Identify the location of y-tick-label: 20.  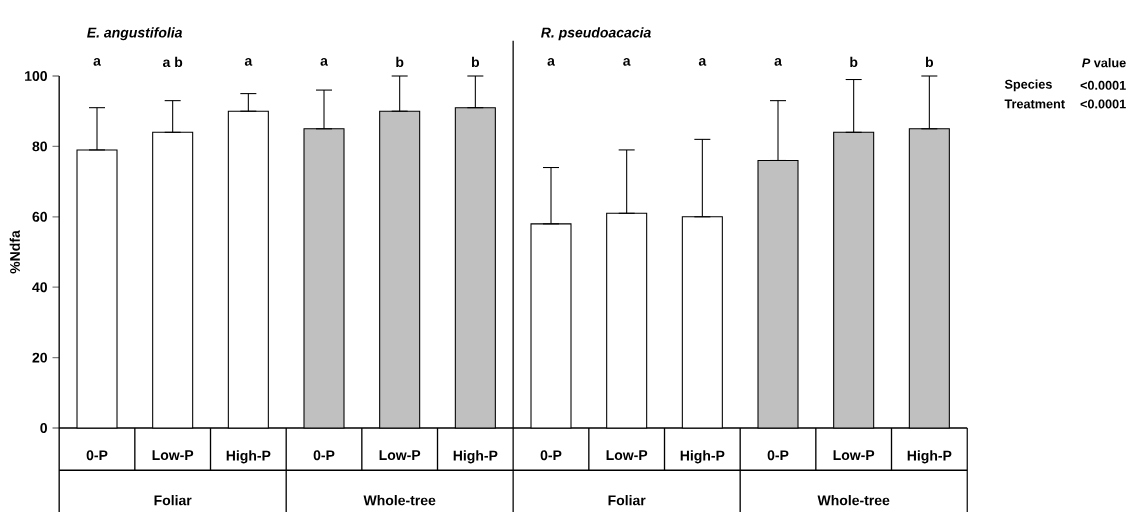
(39, 357).